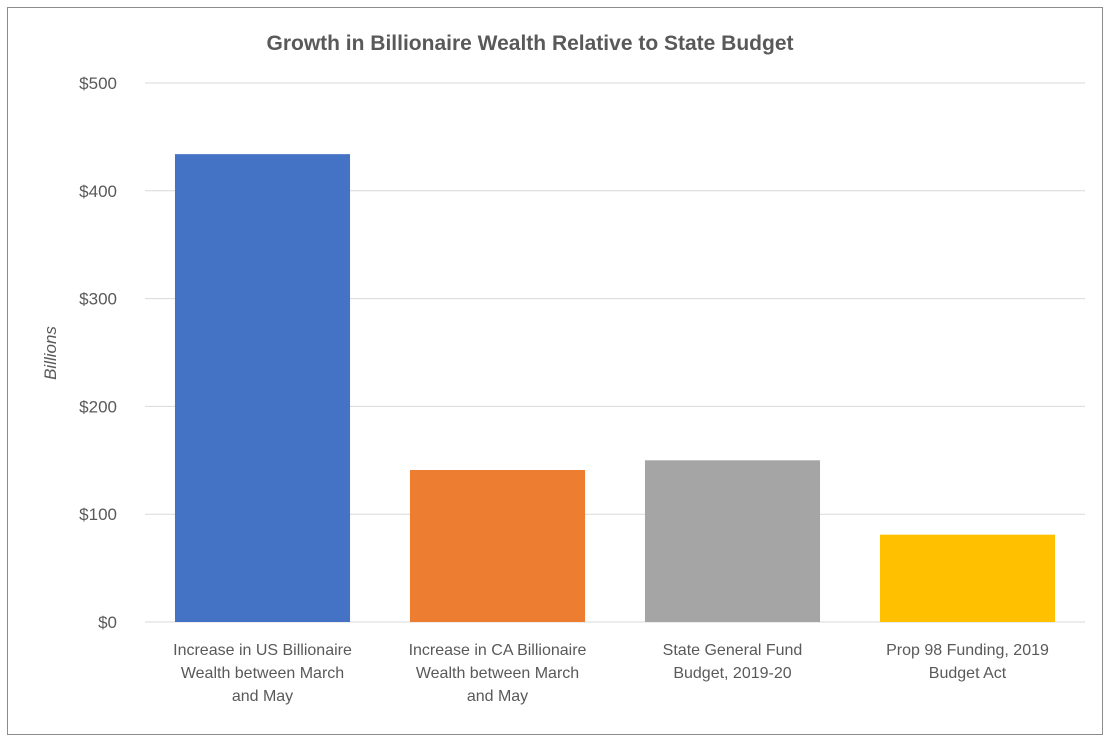 The width and height of the screenshot is (1110, 742). Describe the element at coordinates (50, 353) in the screenshot. I see `y-axis-label: Billions` at that location.